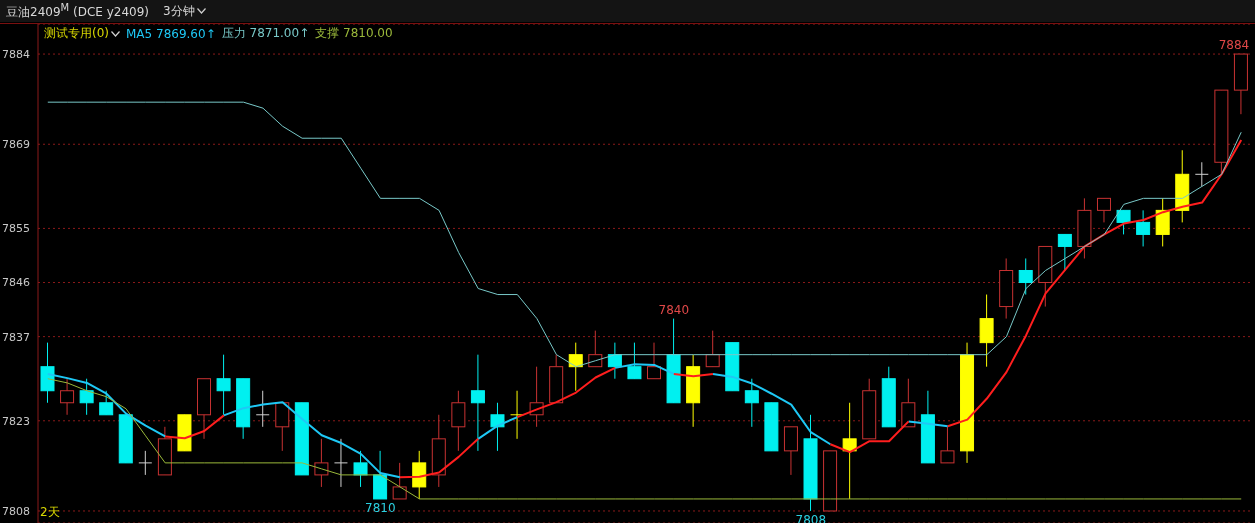 The width and height of the screenshot is (1255, 523). What do you see at coordinates (77, 33) in the screenshot?
I see `legend-title: 测试专用(0)` at bounding box center [77, 33].